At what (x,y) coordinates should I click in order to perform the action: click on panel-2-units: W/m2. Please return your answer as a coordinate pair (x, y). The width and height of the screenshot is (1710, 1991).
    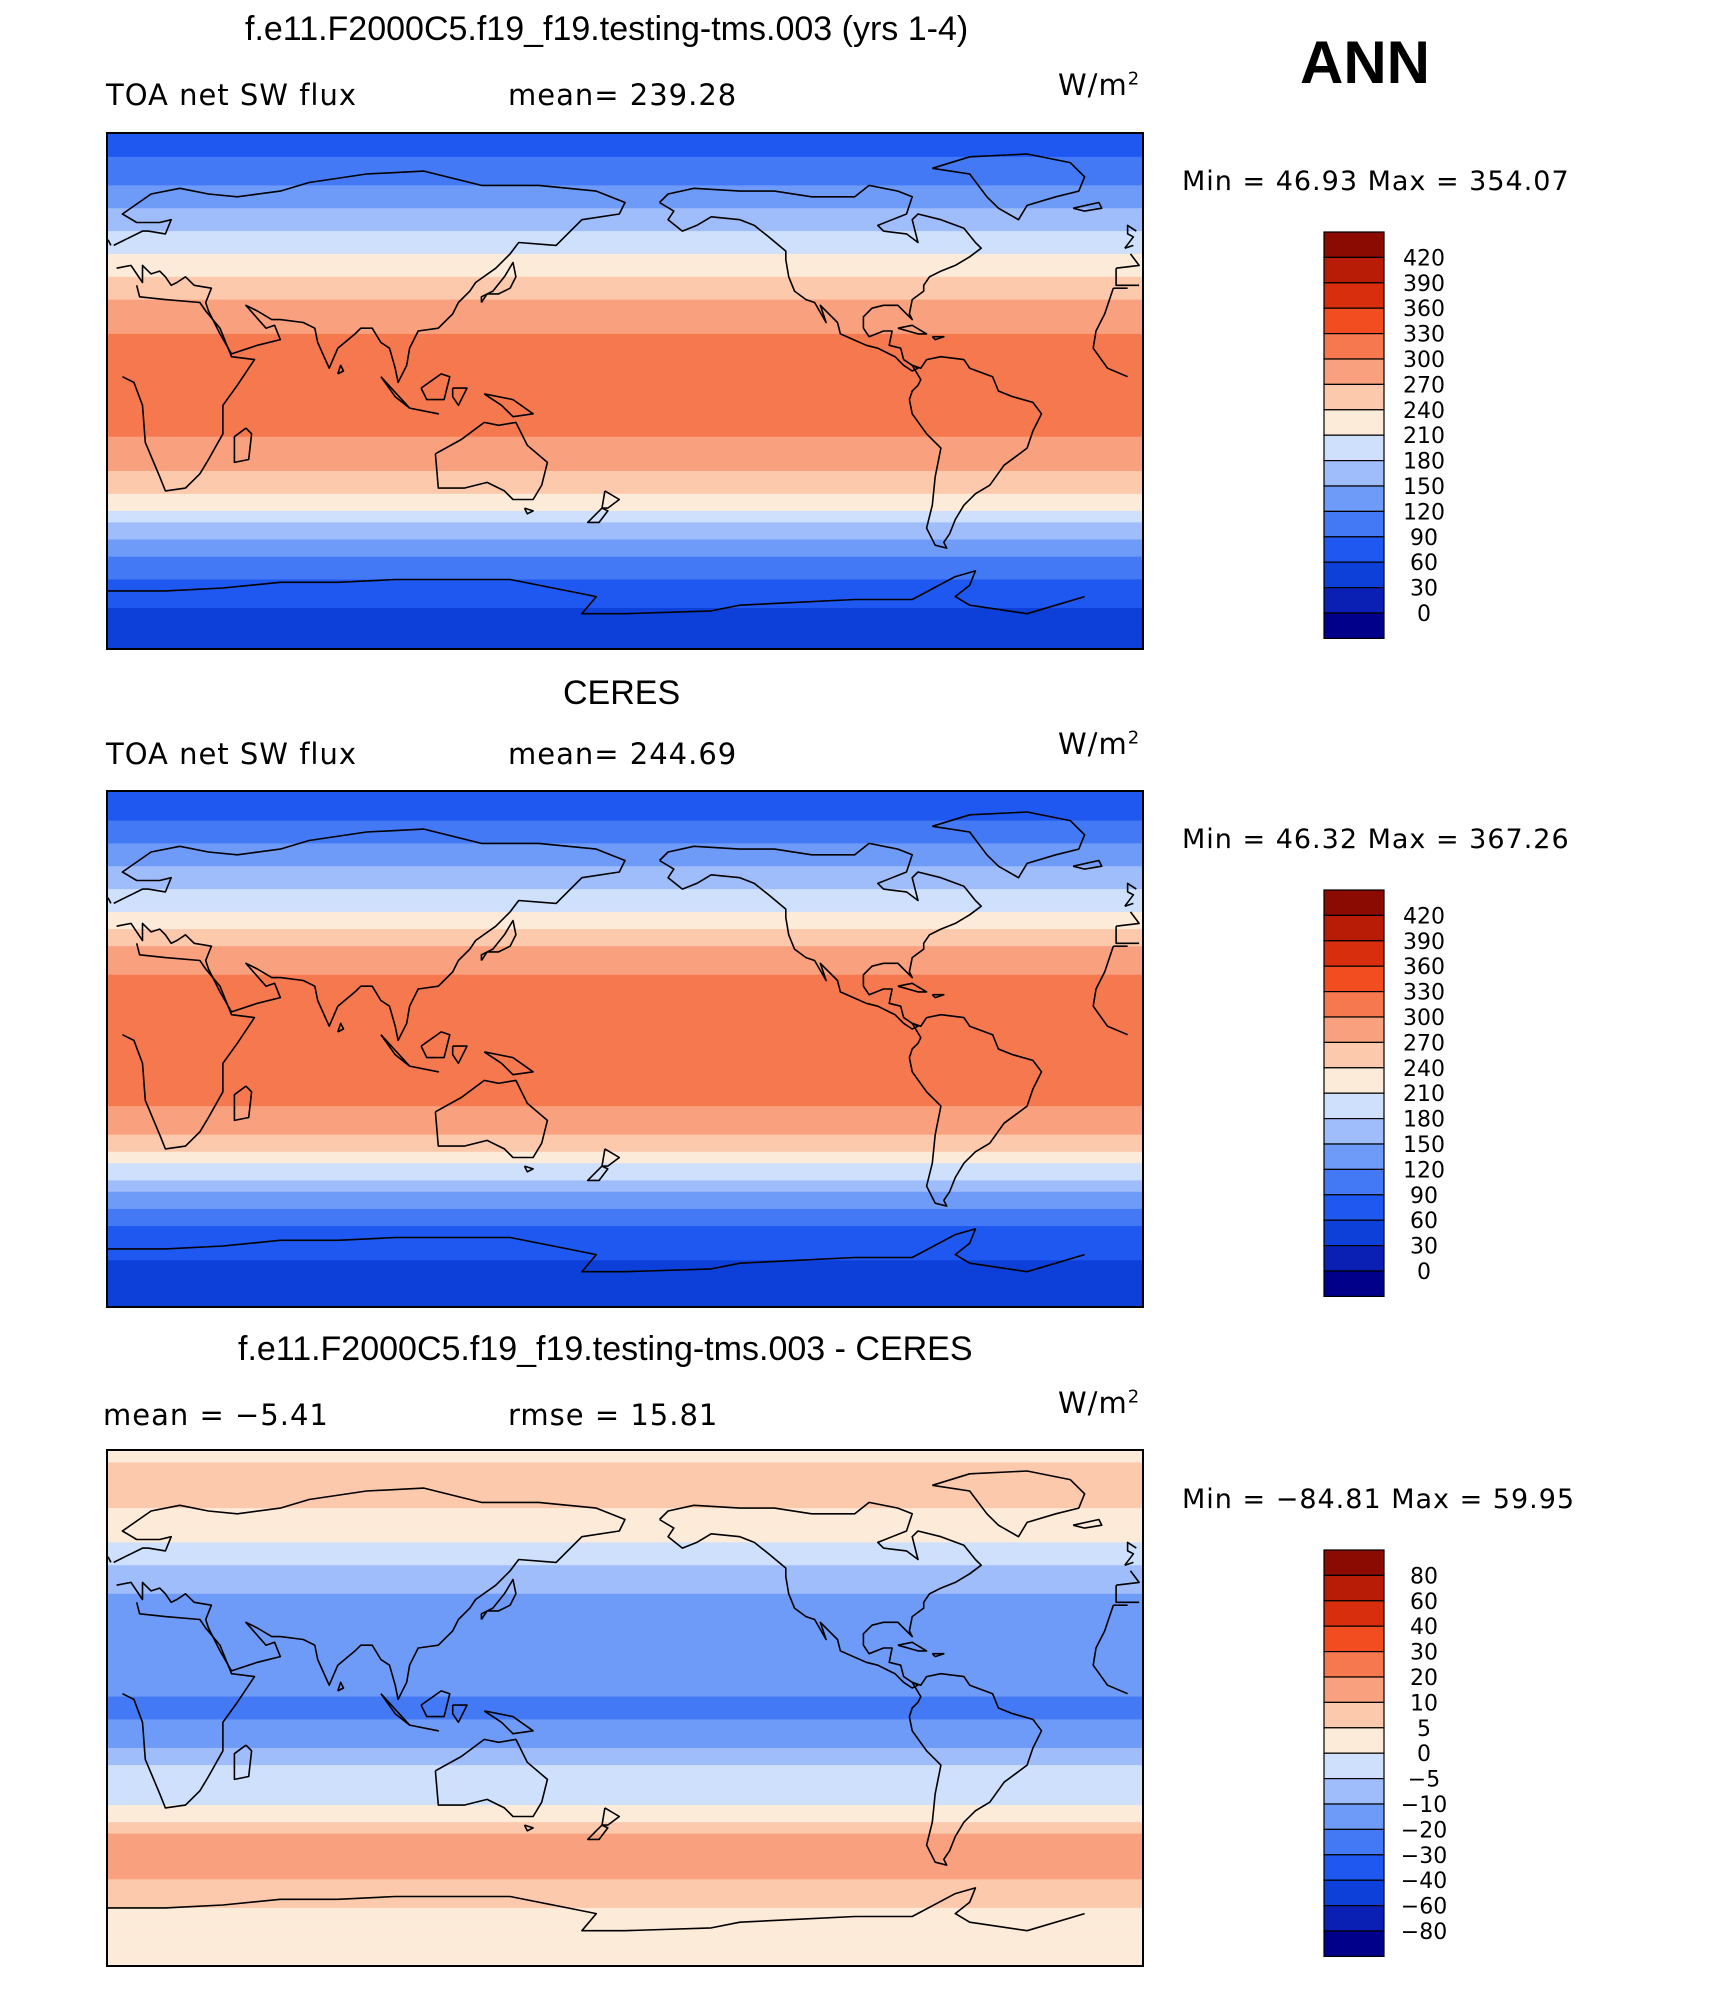
    Looking at the image, I should click on (1099, 744).